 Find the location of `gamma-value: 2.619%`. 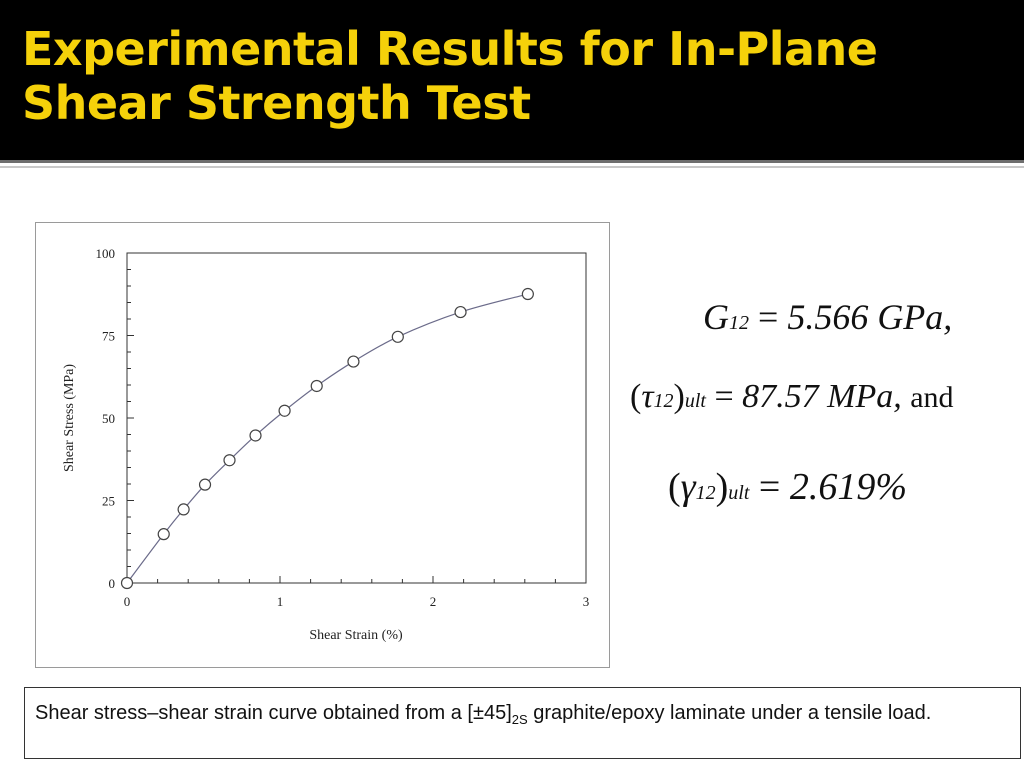

gamma-value: 2.619% is located at coordinates (848, 487).